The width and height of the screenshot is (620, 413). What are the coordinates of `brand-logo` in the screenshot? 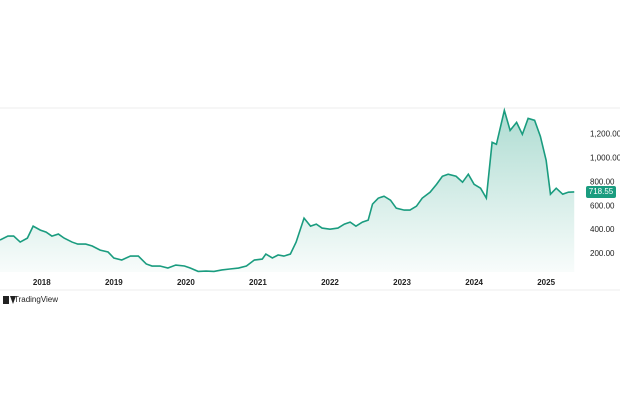 It's located at (9, 300).